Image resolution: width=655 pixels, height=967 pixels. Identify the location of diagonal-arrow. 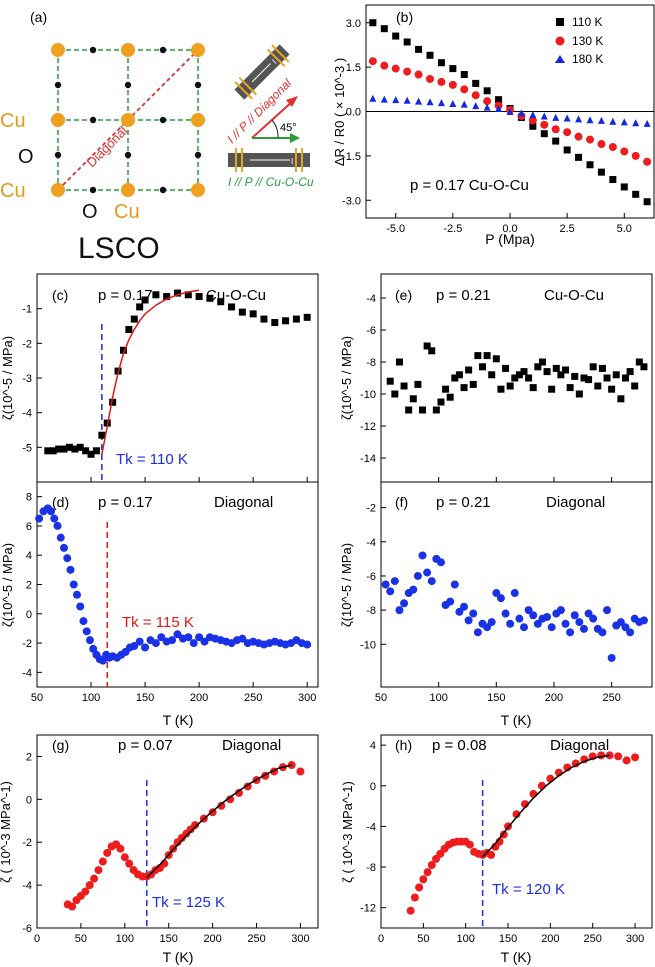
(273, 119).